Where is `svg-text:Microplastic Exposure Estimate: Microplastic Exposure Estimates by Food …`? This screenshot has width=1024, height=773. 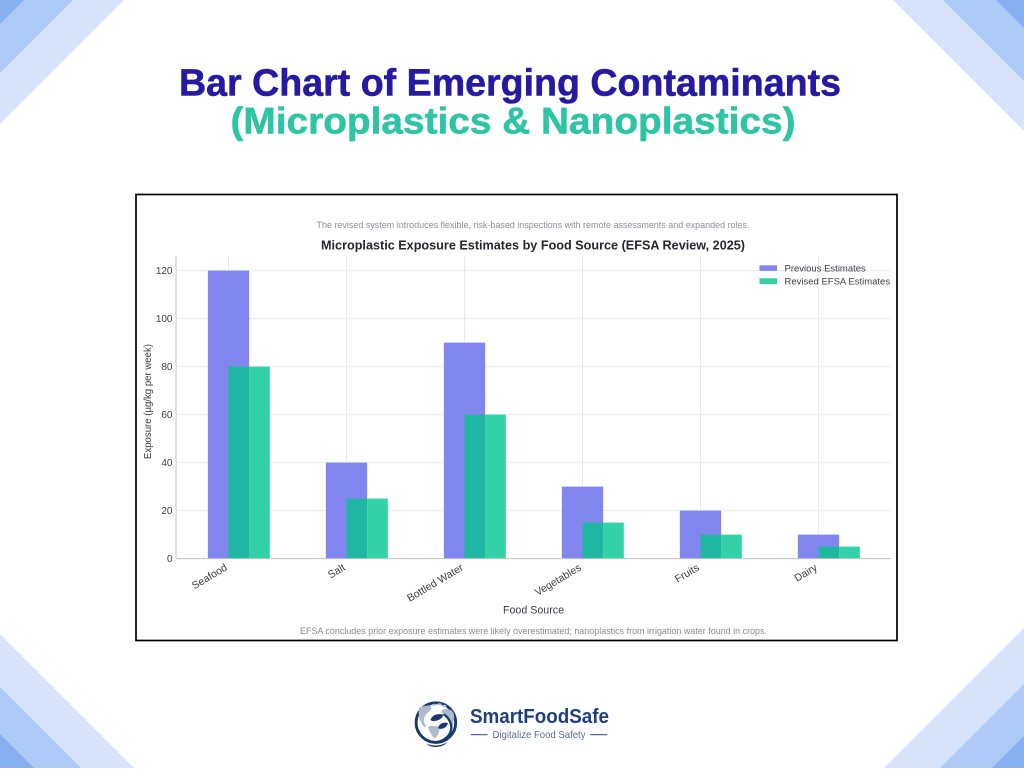 svg-text:Microplastic Exposure Estimate: Microplastic Exposure Estimates by Food … is located at coordinates (533, 244).